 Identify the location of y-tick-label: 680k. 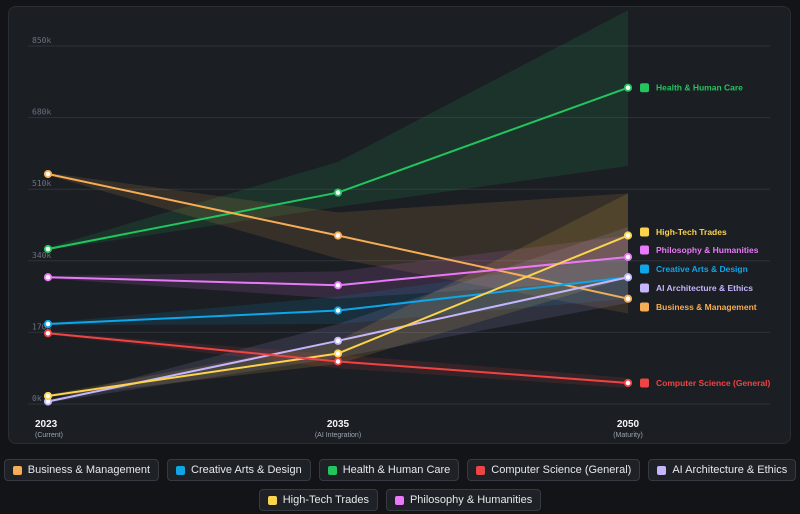
(41, 112).